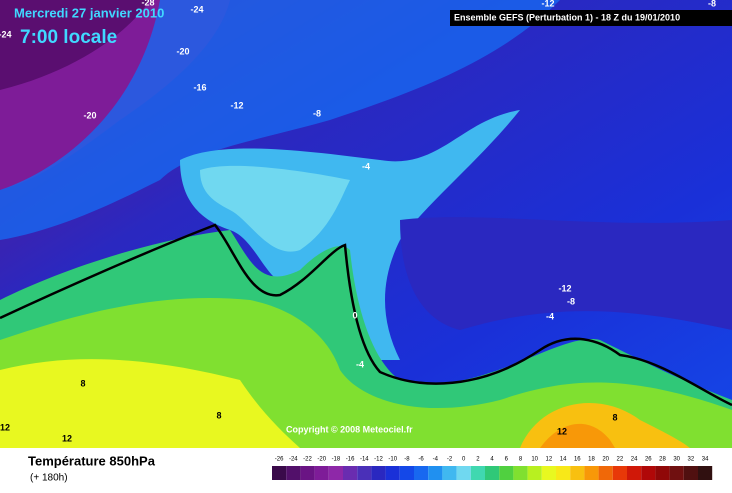  What do you see at coordinates (521, 460) in the screenshot?
I see `legend-tick: 8` at bounding box center [521, 460].